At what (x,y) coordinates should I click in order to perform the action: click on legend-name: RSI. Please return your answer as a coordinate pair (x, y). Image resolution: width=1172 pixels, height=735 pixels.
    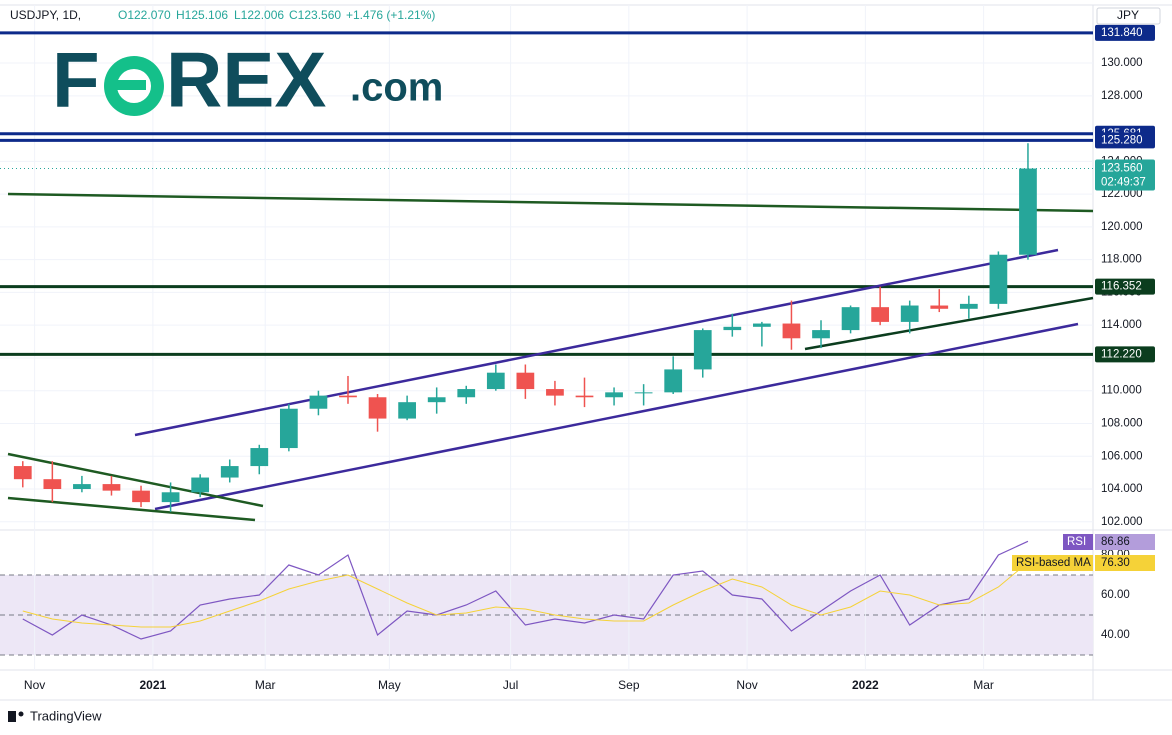
    Looking at the image, I should click on (1076, 542).